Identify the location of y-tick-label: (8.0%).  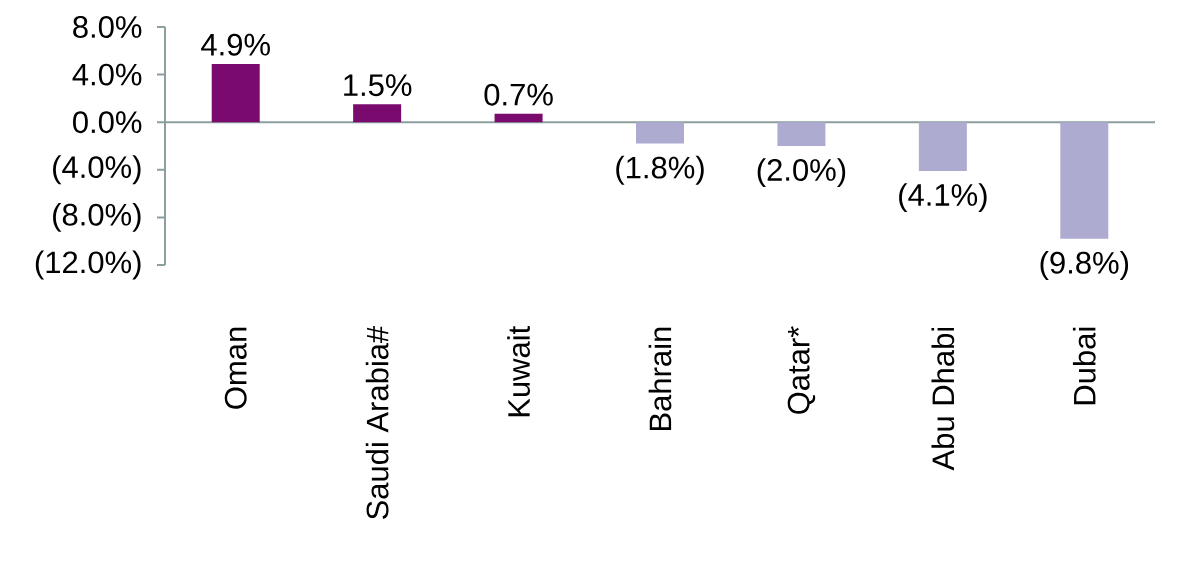
(97, 217).